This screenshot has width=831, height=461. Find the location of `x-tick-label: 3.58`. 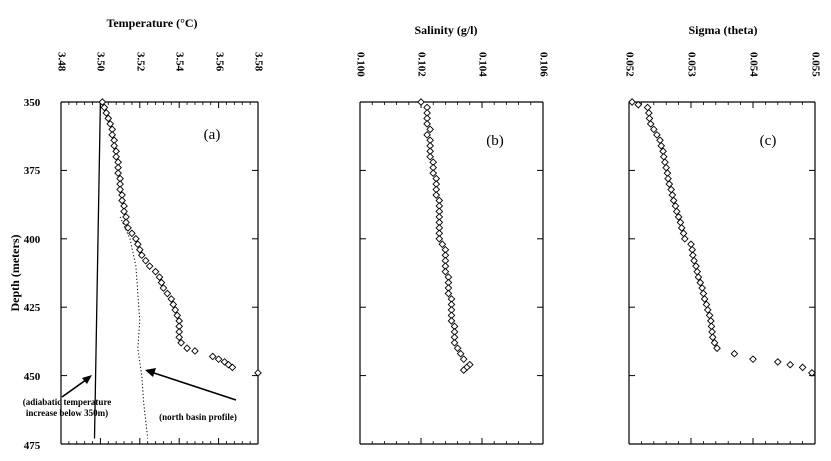

x-tick-label: 3.58 is located at coordinates (258, 62).